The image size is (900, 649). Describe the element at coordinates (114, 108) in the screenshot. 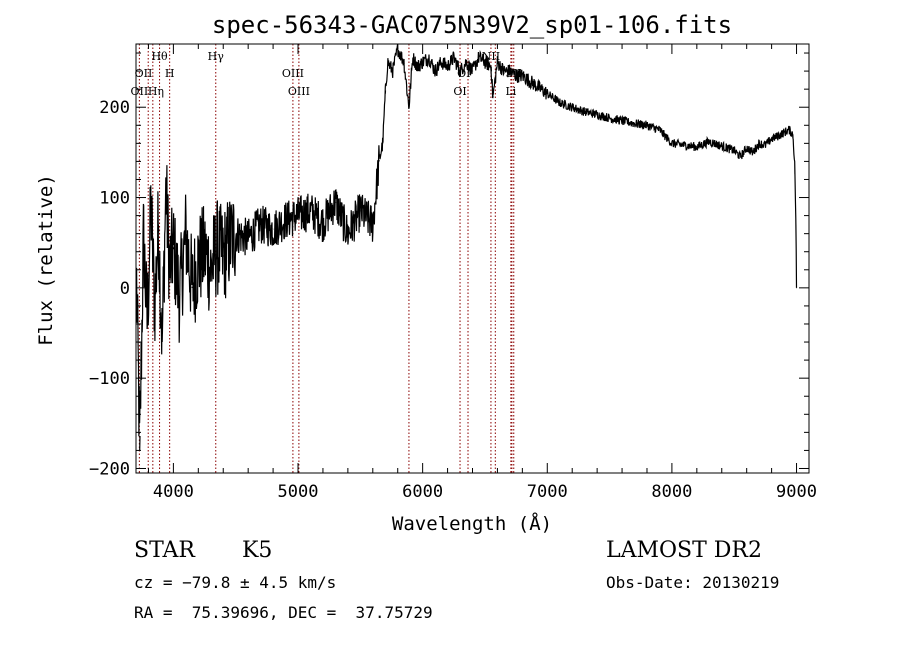

I see `y-tick-label: 200` at that location.